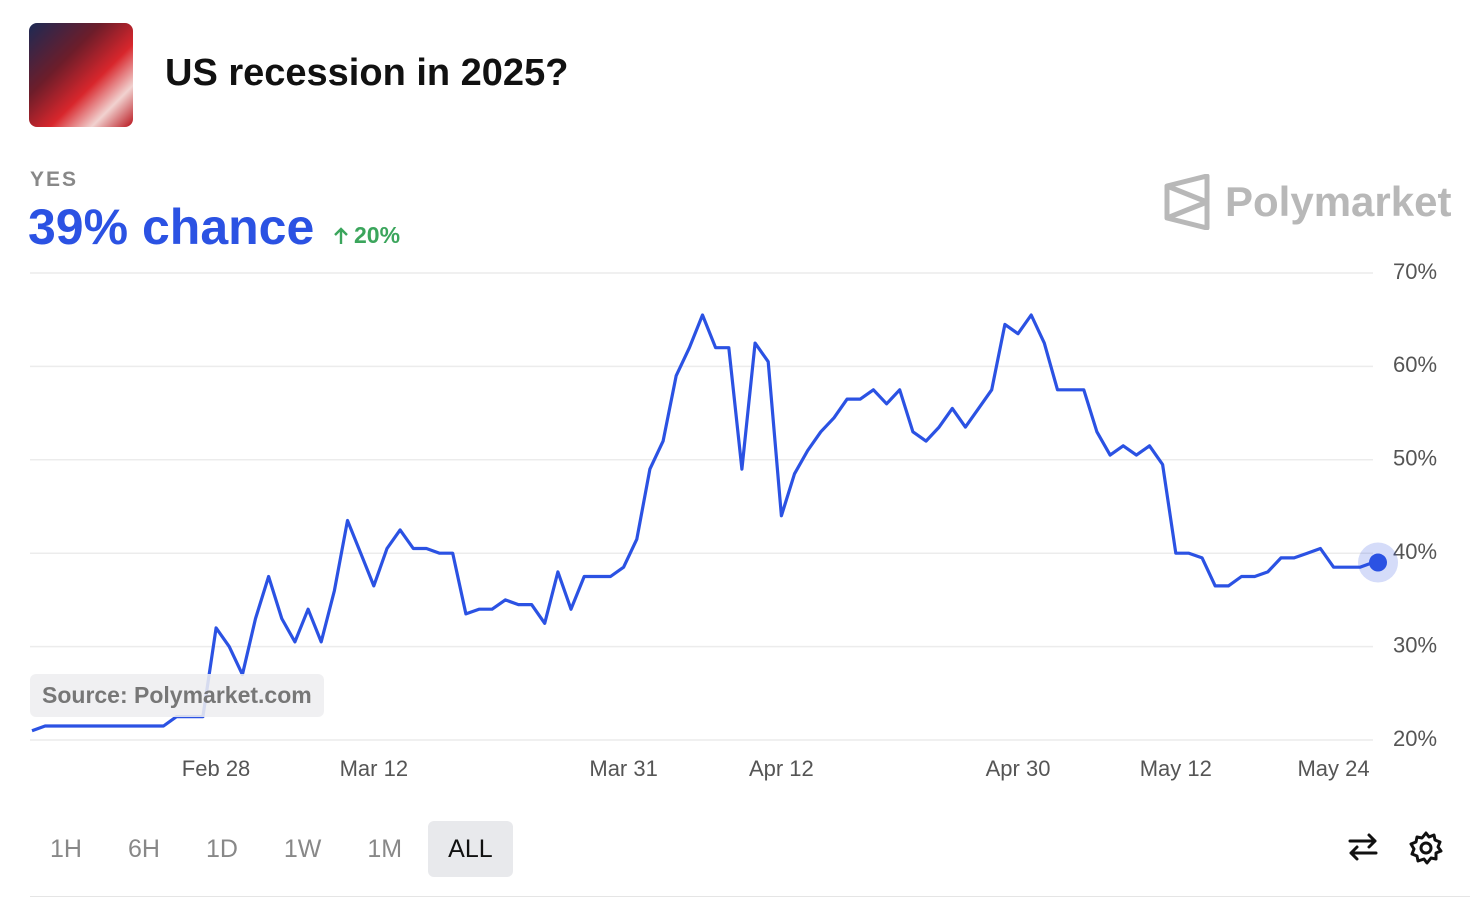 The image size is (1470, 902). I want to click on chart-tools, so click(1395, 848).